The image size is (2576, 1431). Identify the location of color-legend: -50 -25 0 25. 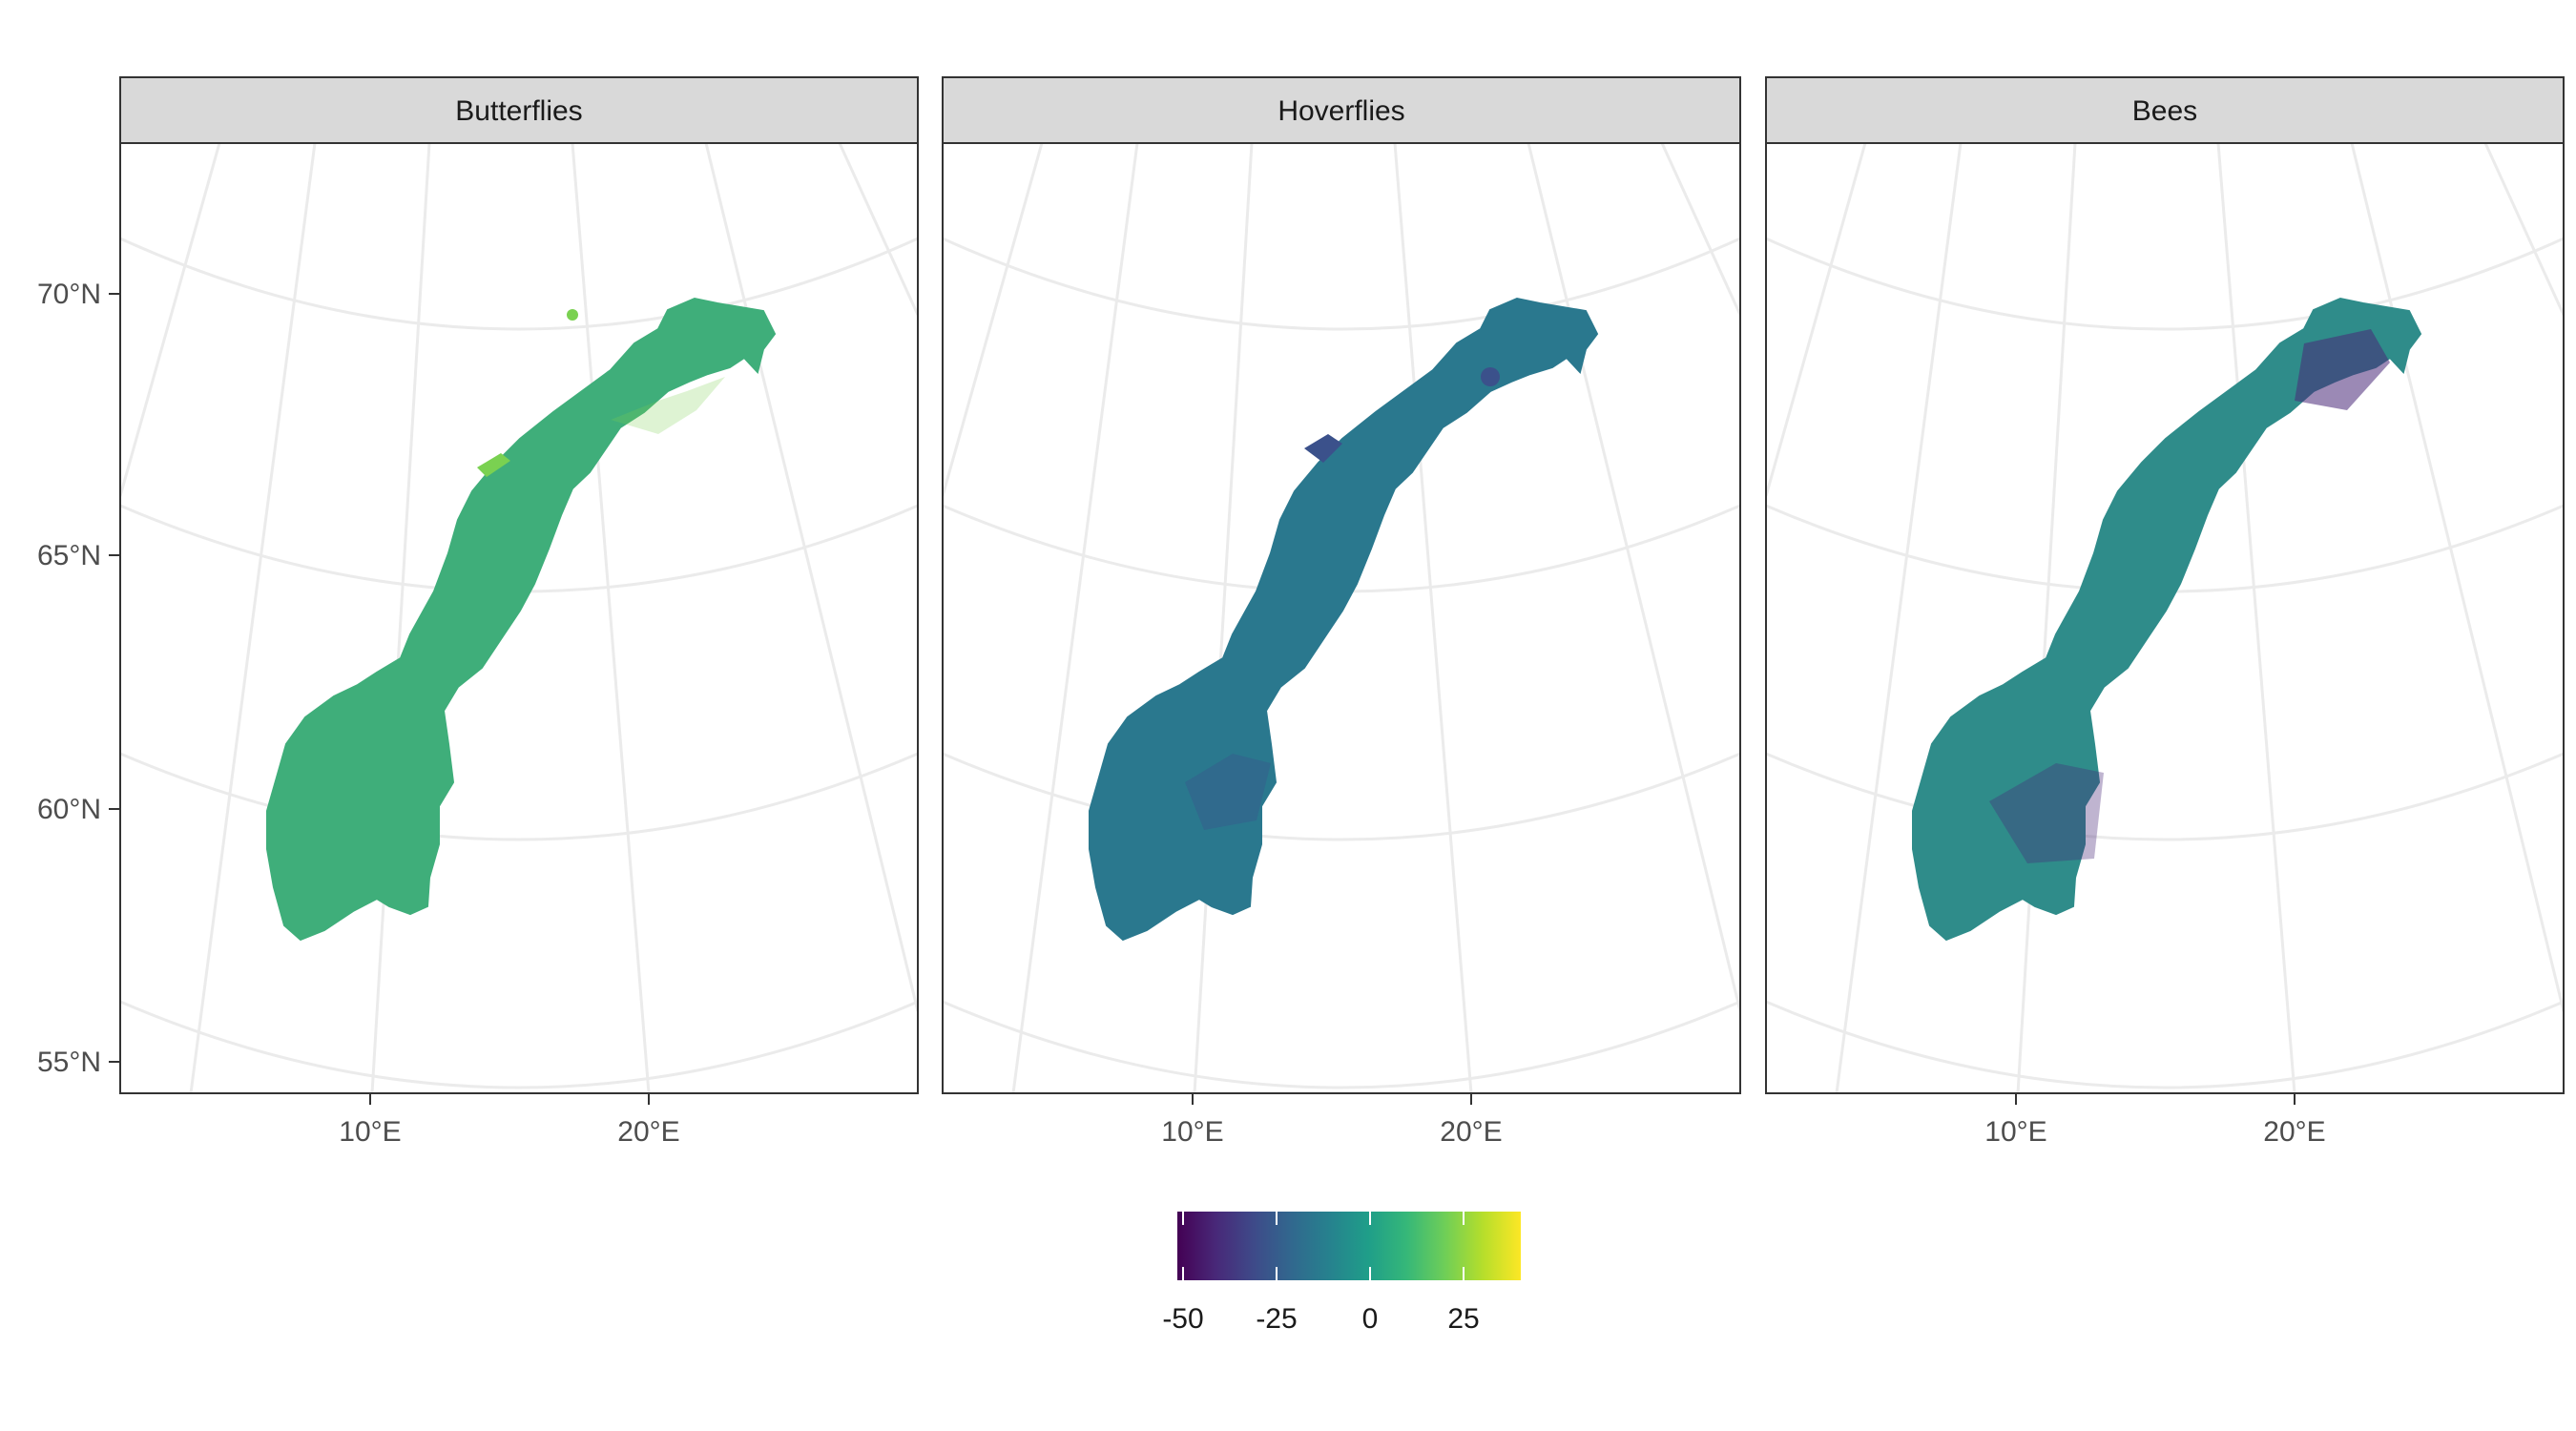
(1341, 1273).